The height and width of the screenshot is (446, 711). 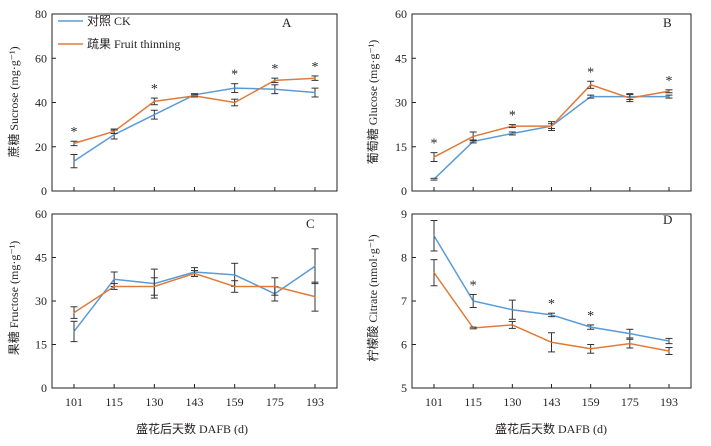 What do you see at coordinates (404, 191) in the screenshot?
I see `y-tick-label-b: 0` at bounding box center [404, 191].